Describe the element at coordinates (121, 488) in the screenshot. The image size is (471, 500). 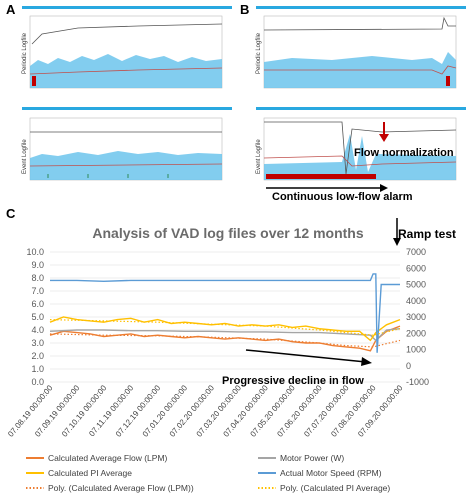
I see `legend-label: Poly. (Calculated Average Flow (LPM))` at that location.